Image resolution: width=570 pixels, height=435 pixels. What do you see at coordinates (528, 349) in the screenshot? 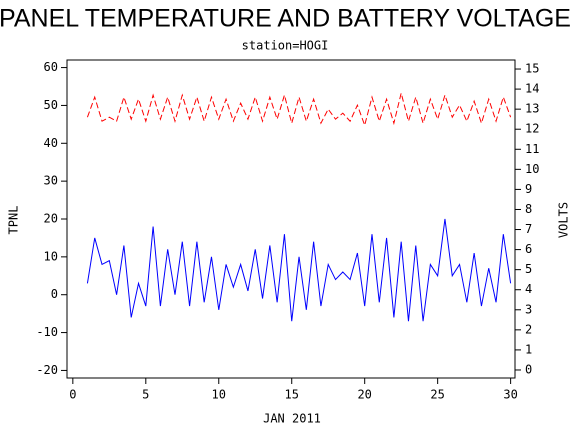
I see `y2-tick-label: 1` at bounding box center [528, 349].